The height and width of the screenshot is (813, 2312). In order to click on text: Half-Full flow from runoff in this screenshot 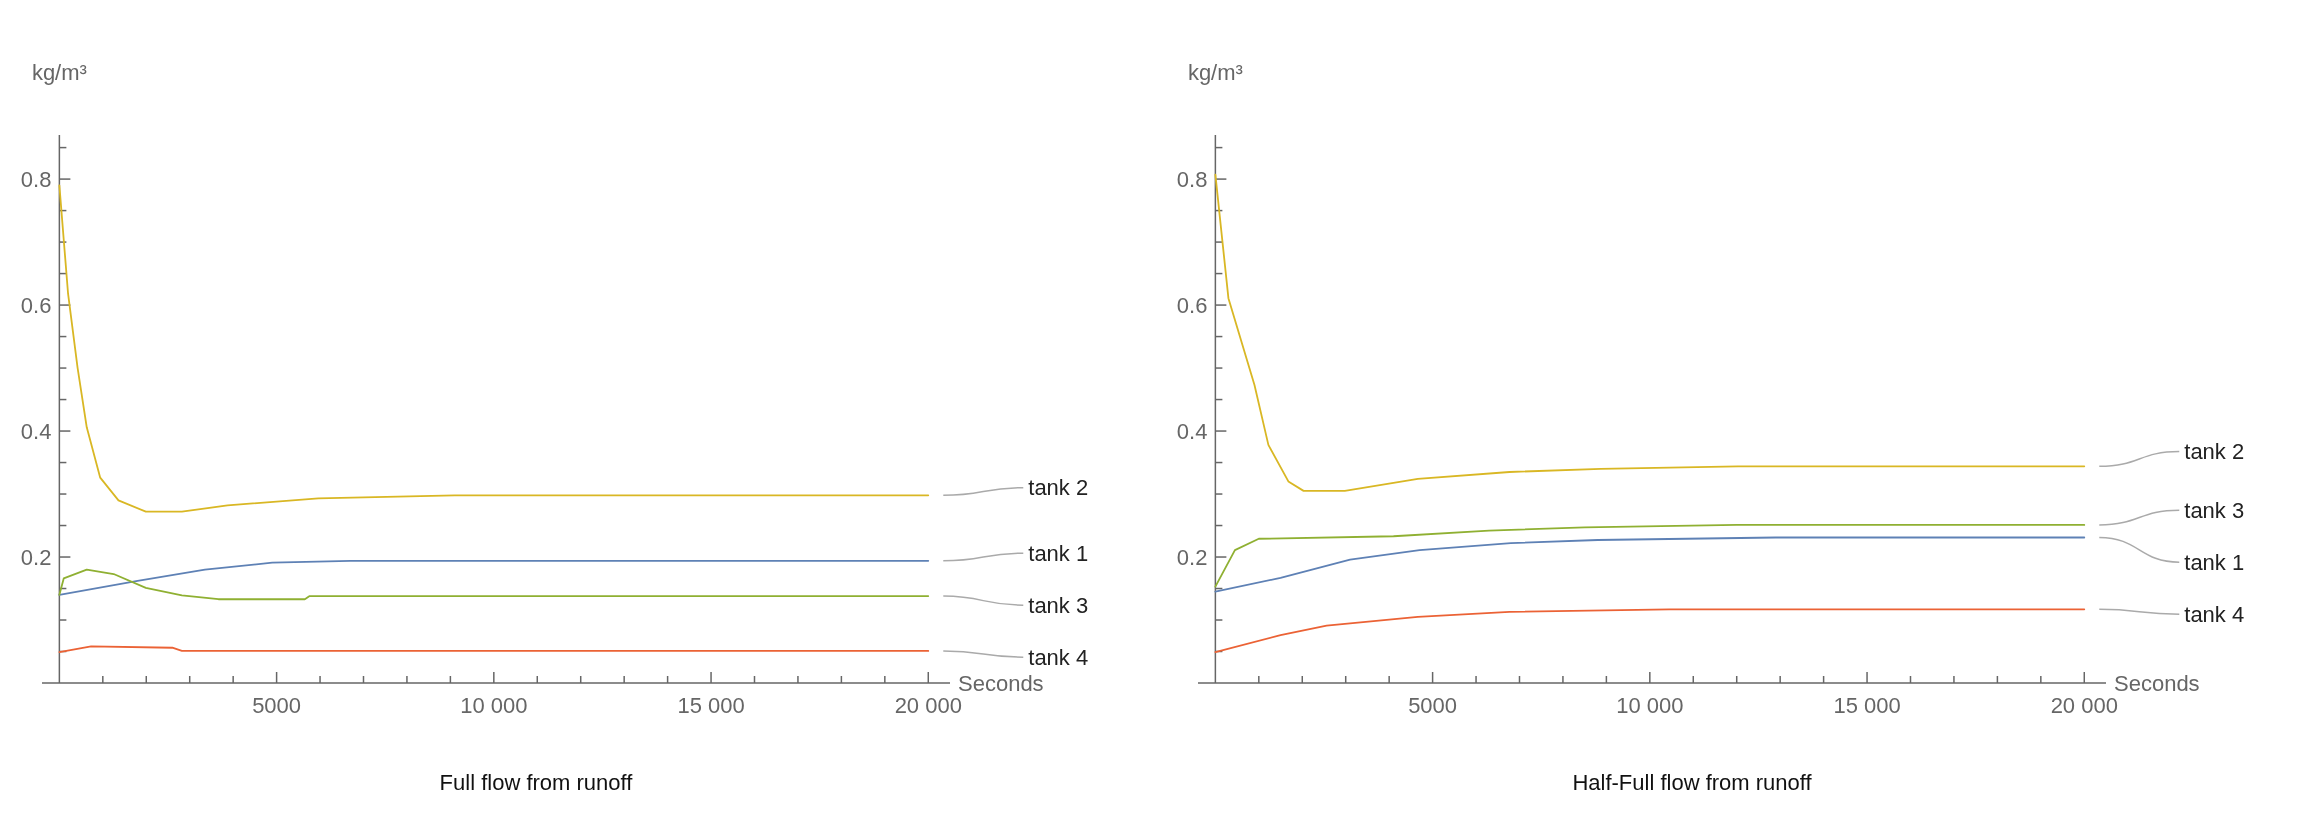, I will do `click(1692, 782)`.